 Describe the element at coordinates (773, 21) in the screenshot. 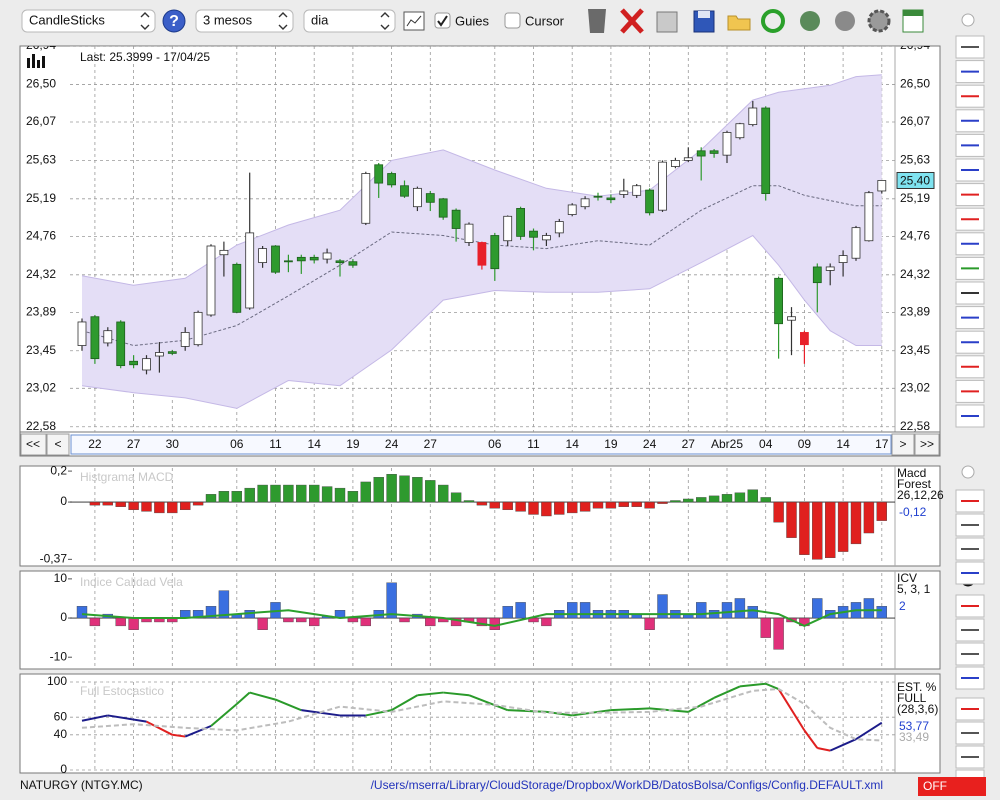

I see `refresh-icon` at that location.